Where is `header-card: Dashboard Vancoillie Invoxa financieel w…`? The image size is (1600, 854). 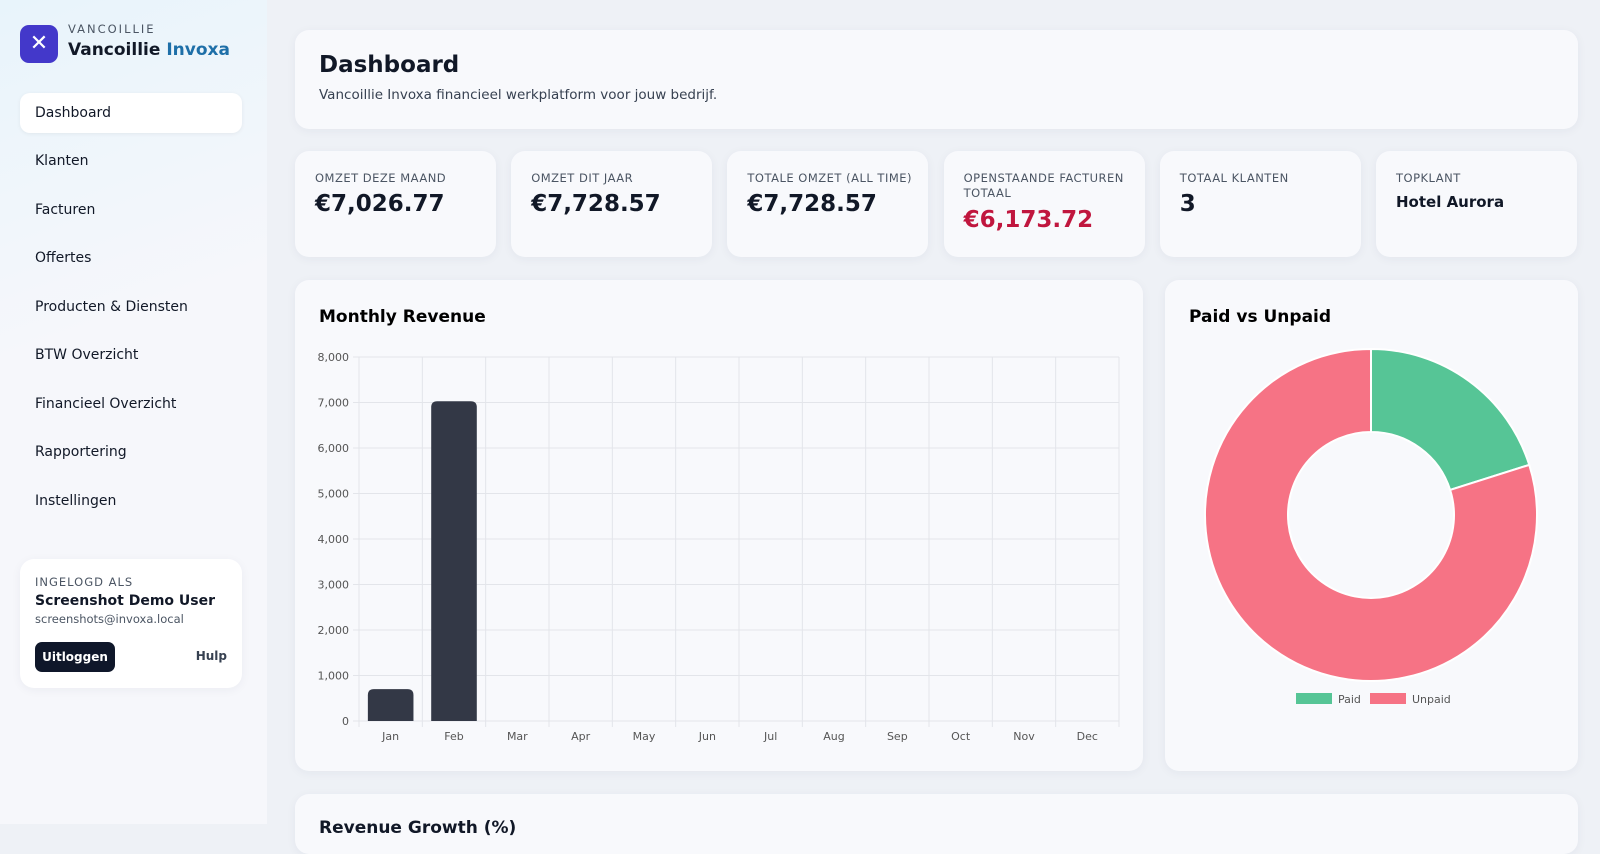 header-card: Dashboard Vancoillie Invoxa financieel w… is located at coordinates (936, 79).